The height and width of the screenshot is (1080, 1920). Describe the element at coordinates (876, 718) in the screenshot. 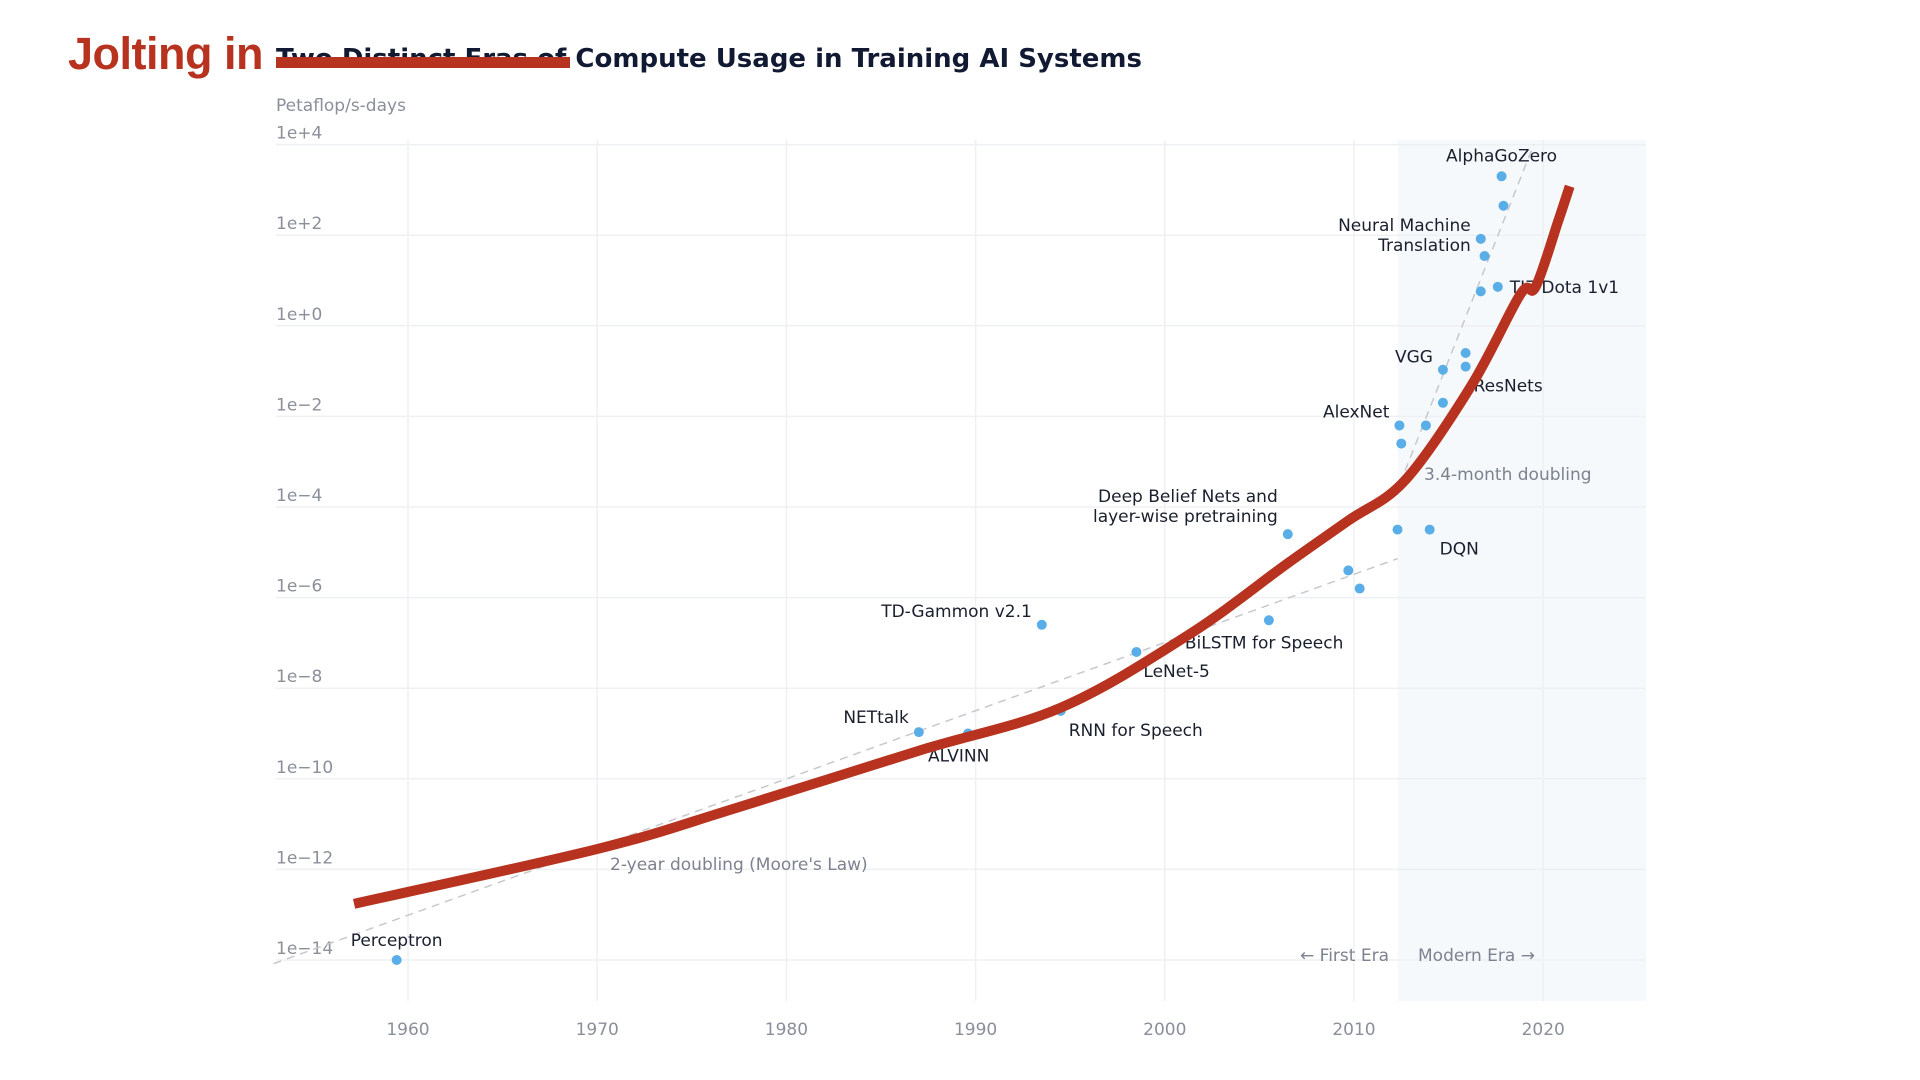

I see `point-label: NETtalk` at that location.